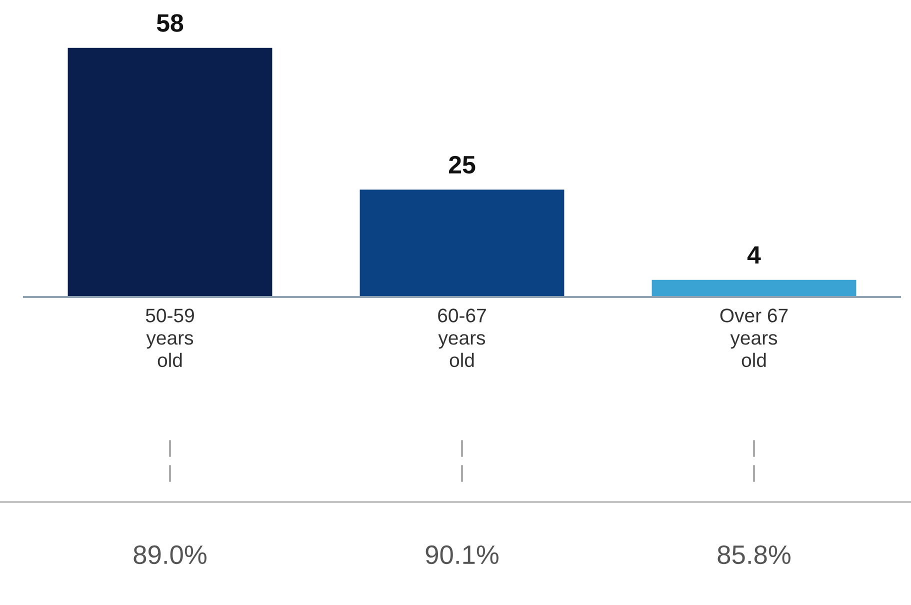  Describe the element at coordinates (170, 23) in the screenshot. I see `data-label: 58` at that location.